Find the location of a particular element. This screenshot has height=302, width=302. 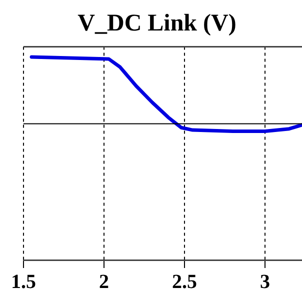

chart-title: V_DC Link (V) is located at coordinates (157, 23).